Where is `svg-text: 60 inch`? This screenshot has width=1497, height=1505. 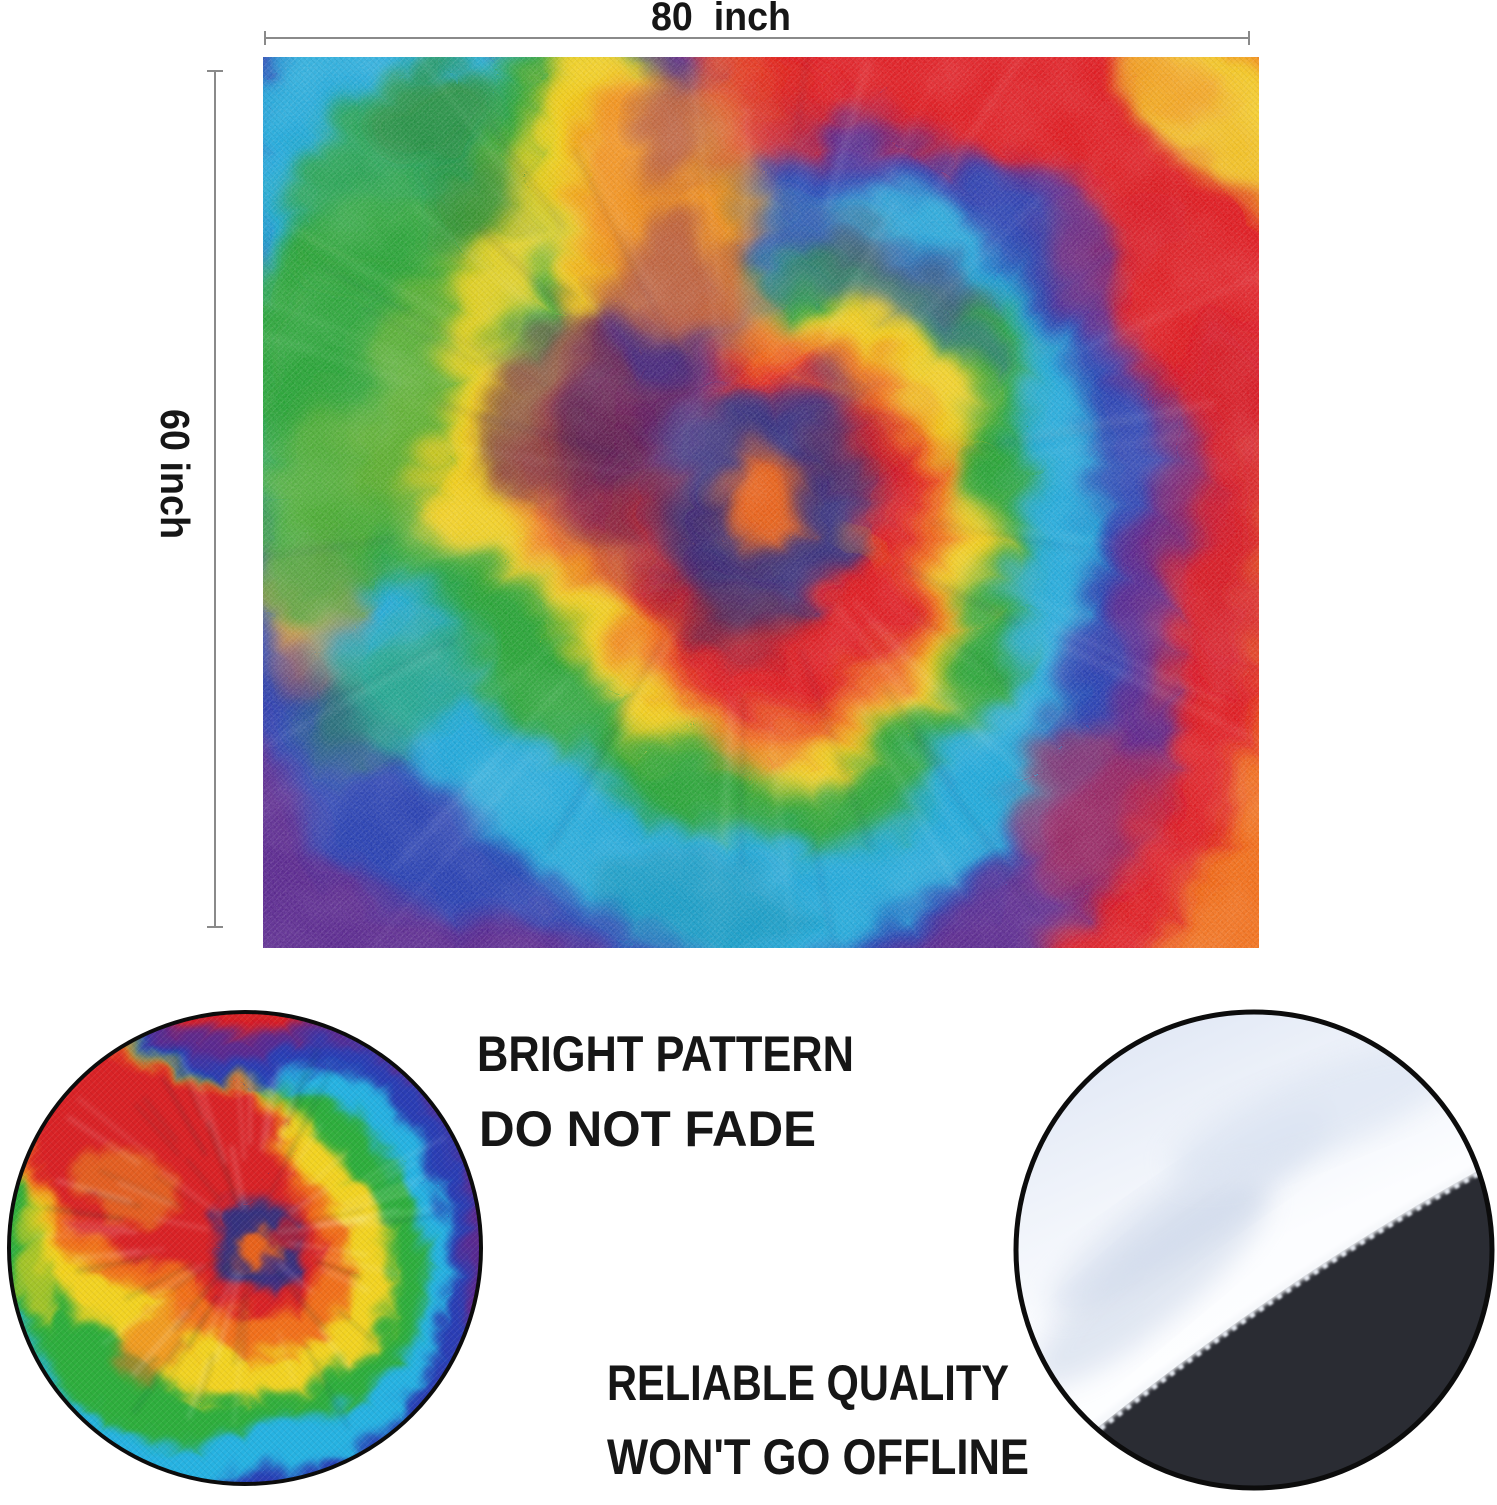
svg-text: 60 inch is located at coordinates (175, 474).